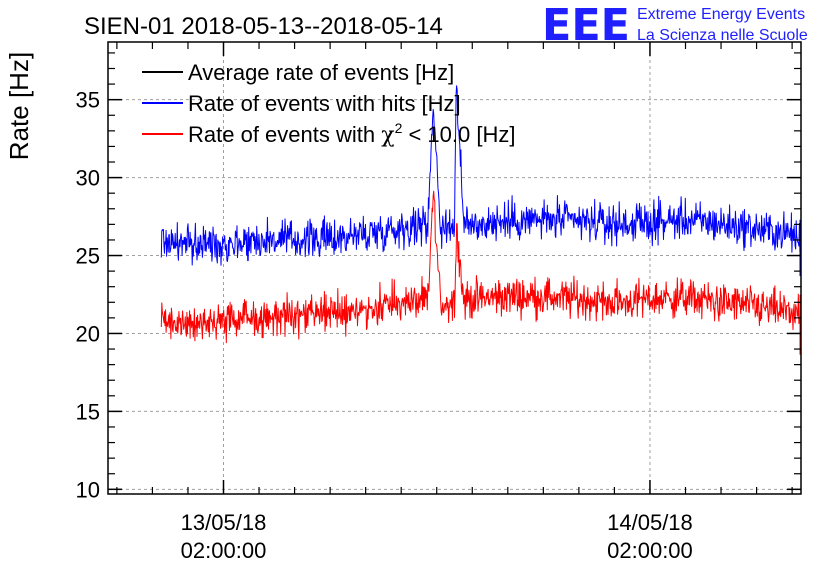 The width and height of the screenshot is (836, 572). What do you see at coordinates (88, 489) in the screenshot?
I see `y-tick-label: 10` at bounding box center [88, 489].